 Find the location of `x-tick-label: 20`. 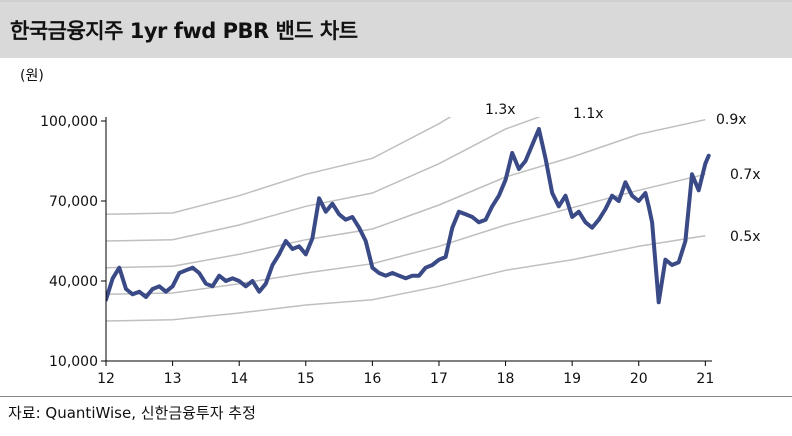

x-tick-label: 20 is located at coordinates (639, 379).